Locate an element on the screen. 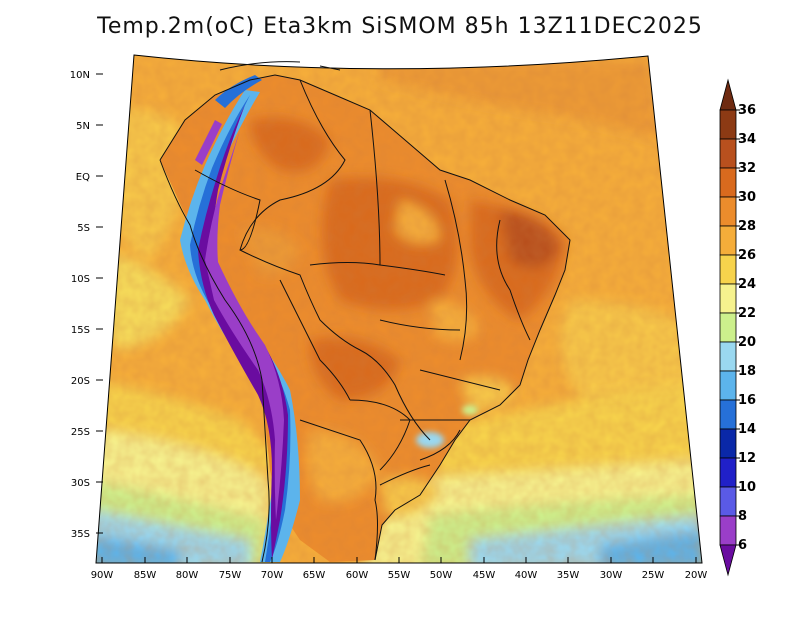 The image size is (800, 618). lon-label-35w: 35W is located at coordinates (568, 575).